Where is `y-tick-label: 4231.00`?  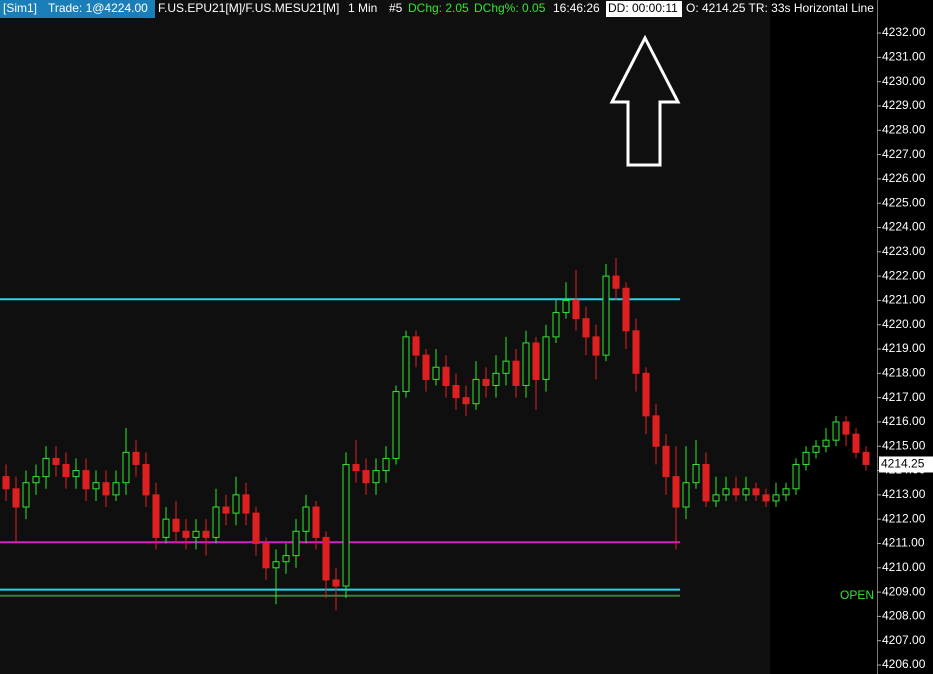
y-tick-label: 4231.00 is located at coordinates (904, 57).